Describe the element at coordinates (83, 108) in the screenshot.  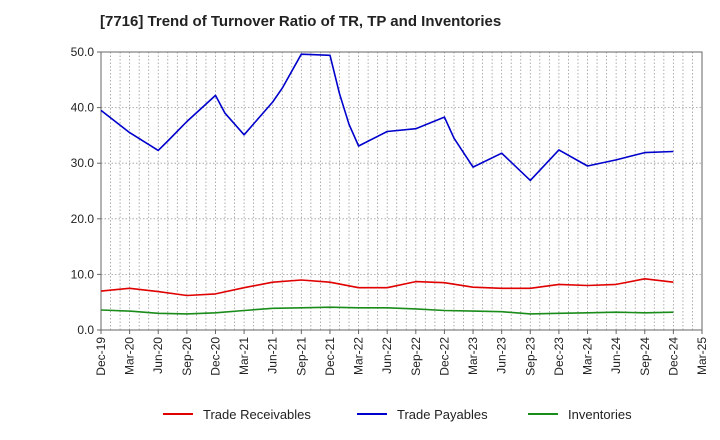
I see `y-tick-label: 40.0` at that location.